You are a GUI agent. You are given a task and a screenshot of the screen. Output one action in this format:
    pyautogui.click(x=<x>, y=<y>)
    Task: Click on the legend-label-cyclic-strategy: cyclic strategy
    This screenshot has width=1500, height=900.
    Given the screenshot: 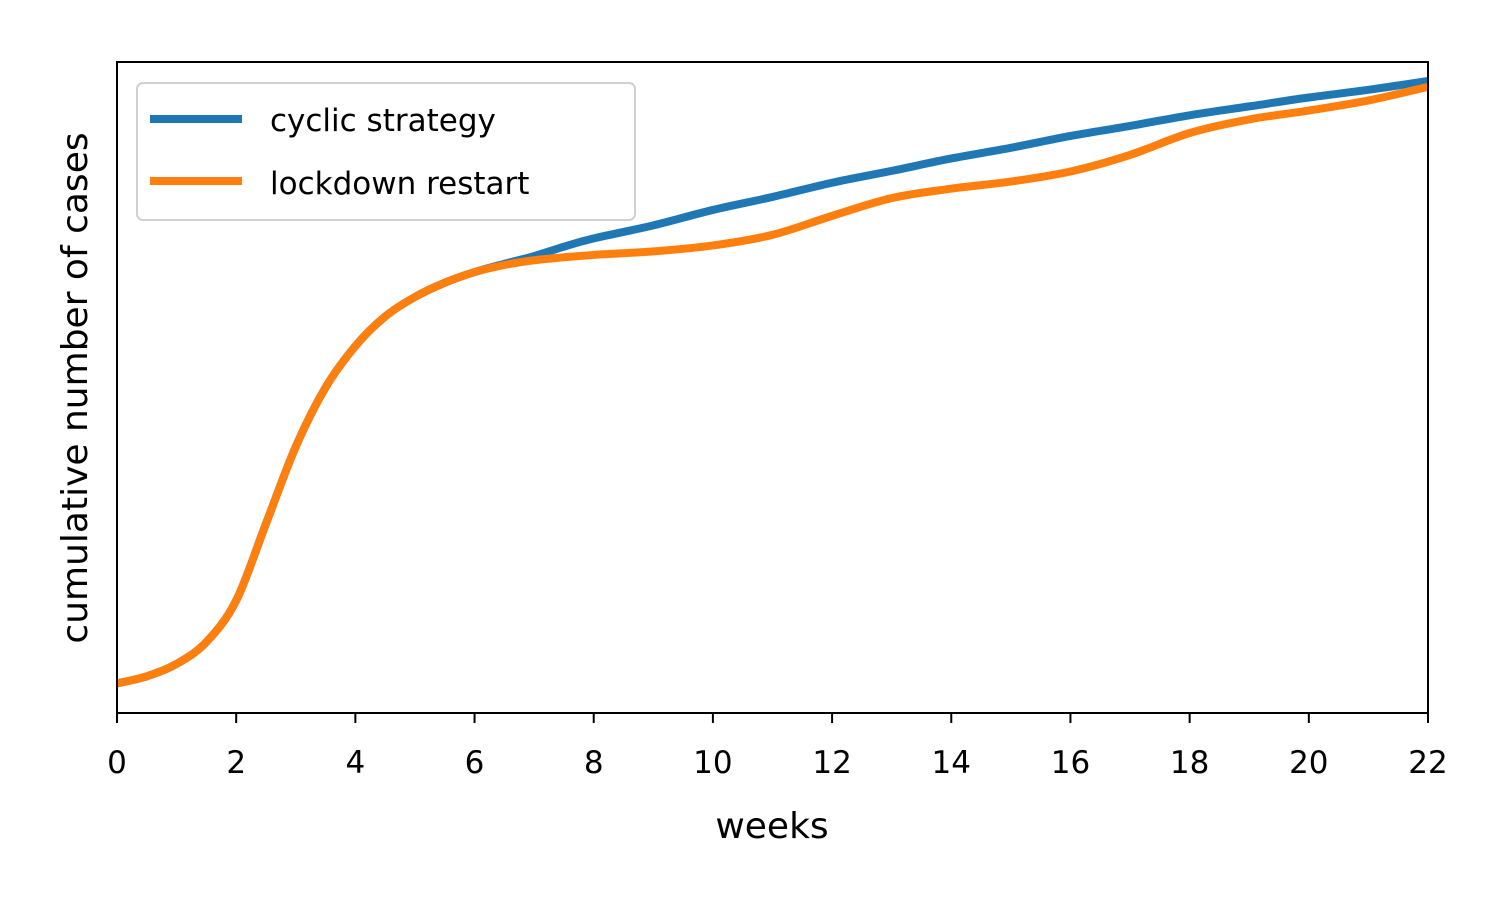 What is the action you would take?
    pyautogui.click(x=383, y=121)
    